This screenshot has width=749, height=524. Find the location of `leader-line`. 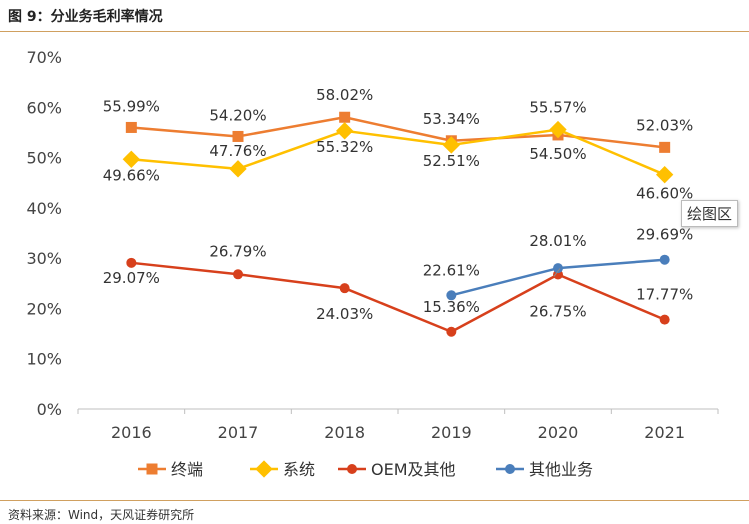

leader-line is located at coordinates (557, 272).